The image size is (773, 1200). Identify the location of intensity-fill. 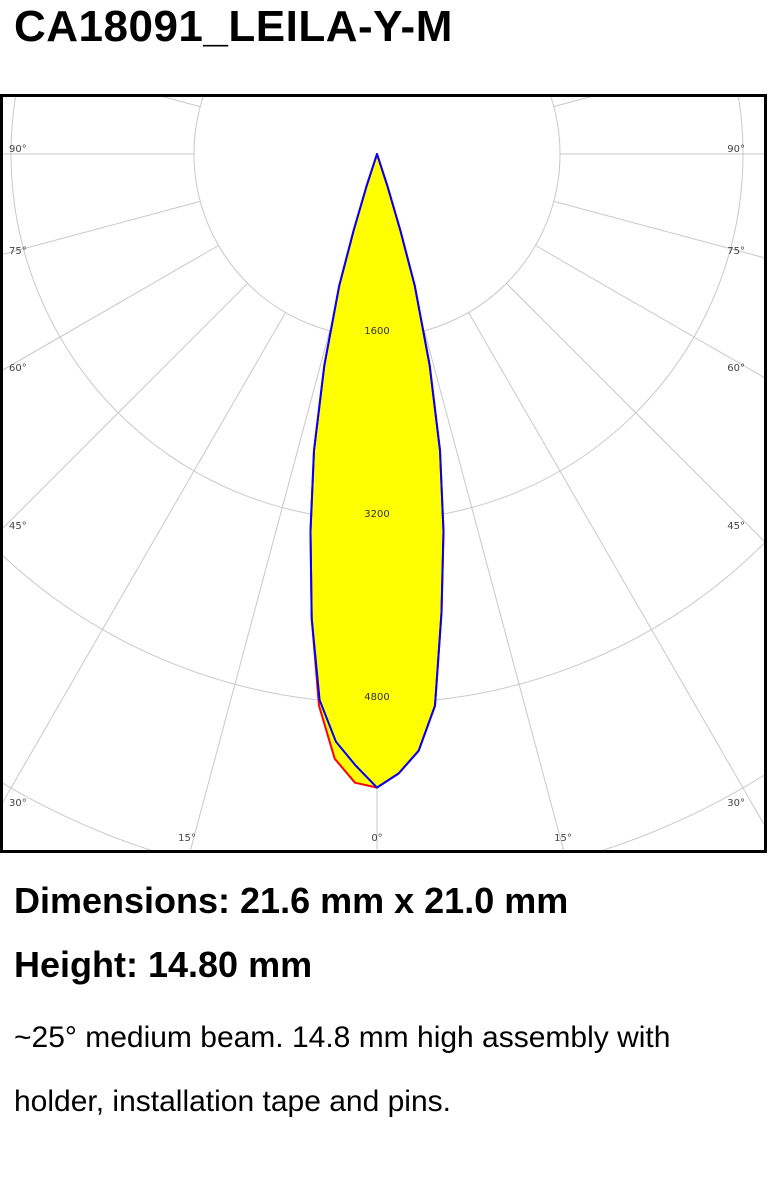
(377, 471).